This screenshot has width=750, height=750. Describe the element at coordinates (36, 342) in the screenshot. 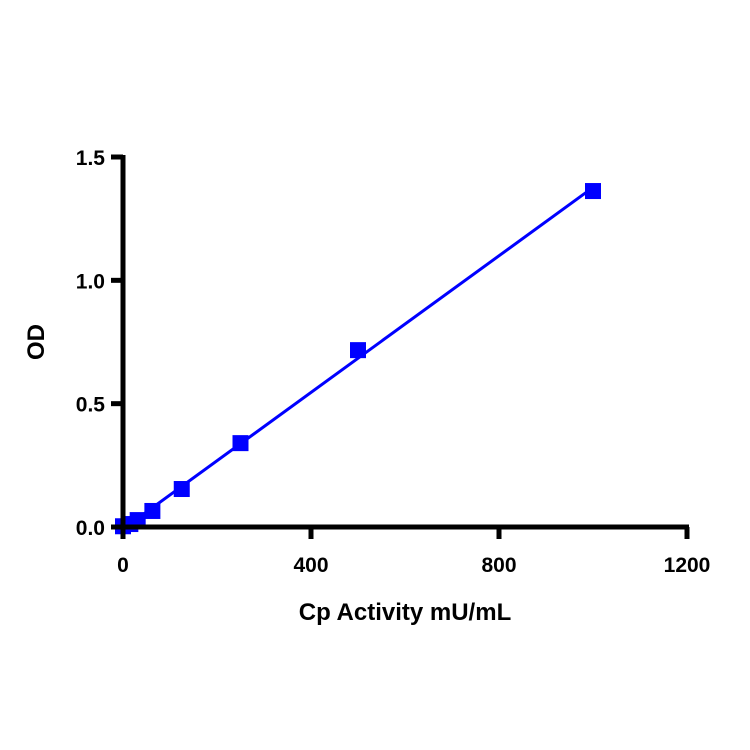

I see `y-axis-title: OD` at that location.